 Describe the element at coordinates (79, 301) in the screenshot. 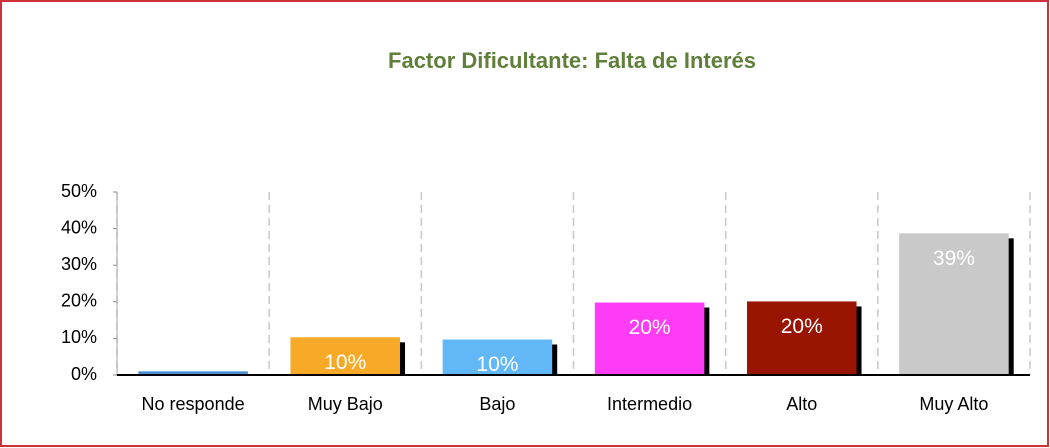

I see `y-tick-label: 20%` at that location.